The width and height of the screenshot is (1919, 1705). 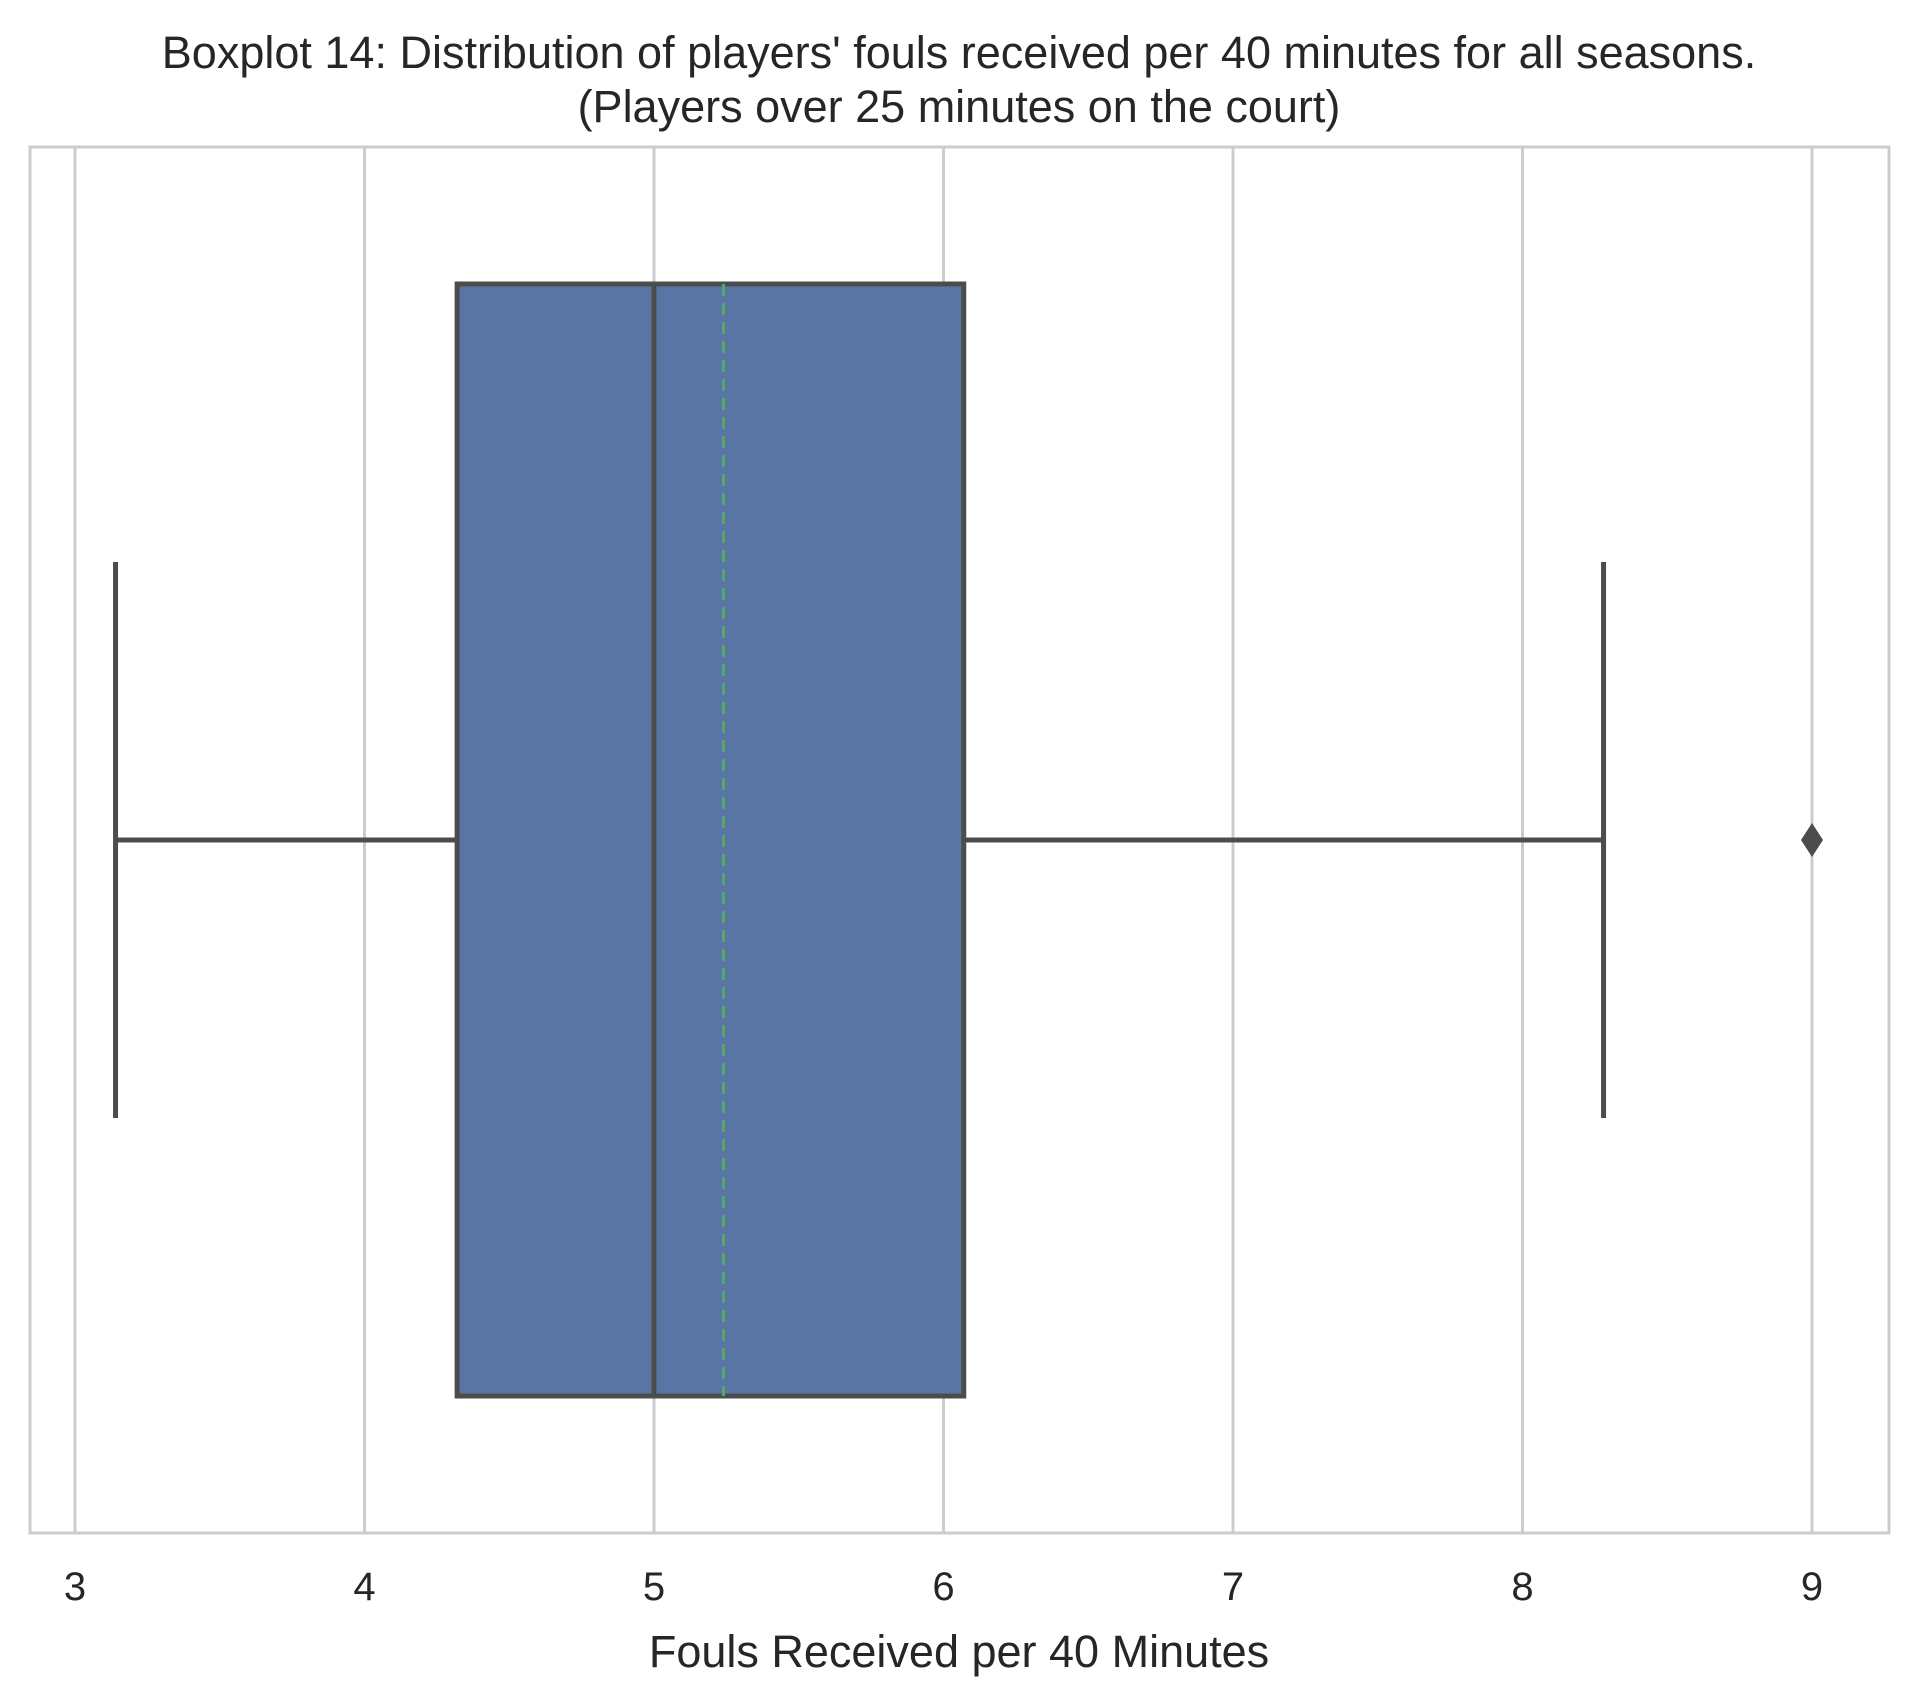 I want to click on x-tick-label: 5, so click(x=654, y=1587).